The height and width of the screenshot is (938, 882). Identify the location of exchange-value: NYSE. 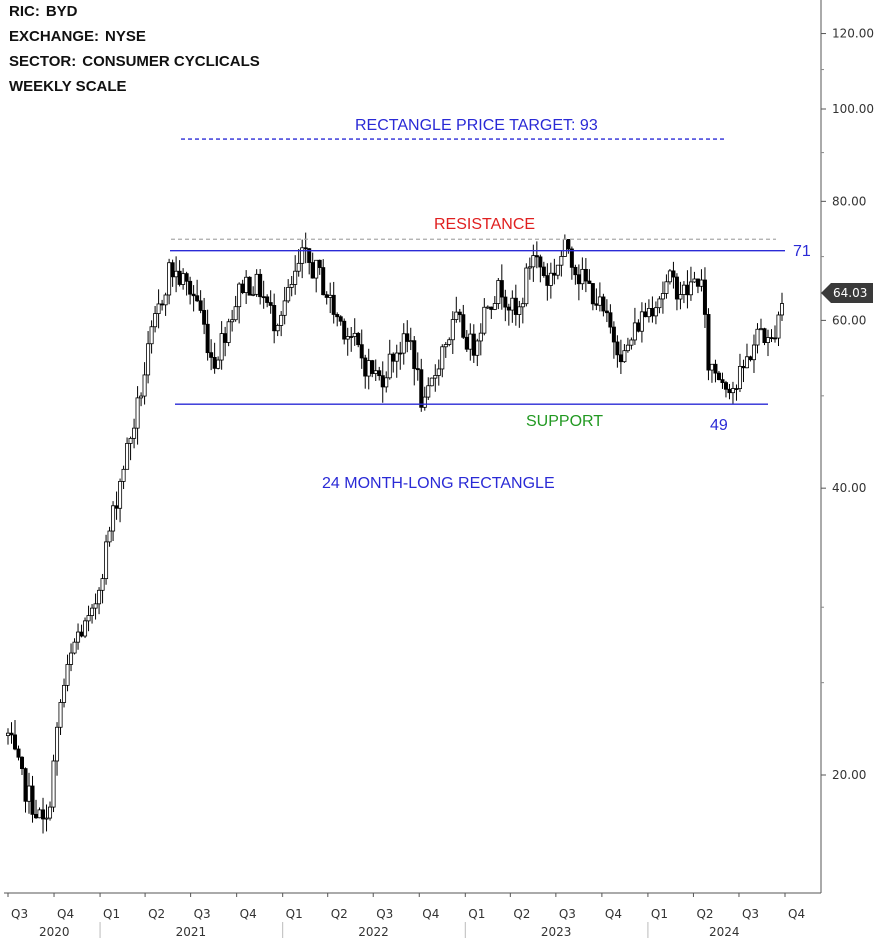
(125, 36).